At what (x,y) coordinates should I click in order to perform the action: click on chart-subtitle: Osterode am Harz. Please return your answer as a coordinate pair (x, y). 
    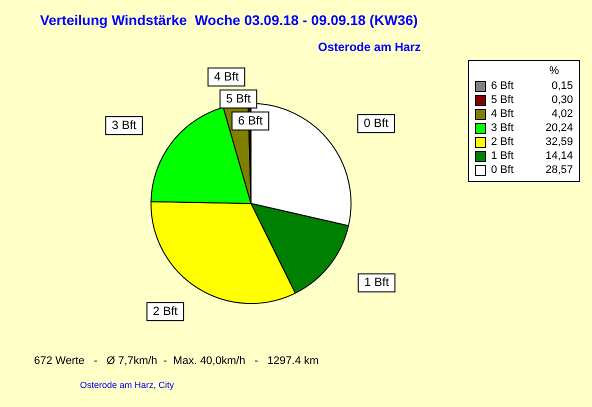
    Looking at the image, I should click on (369, 47).